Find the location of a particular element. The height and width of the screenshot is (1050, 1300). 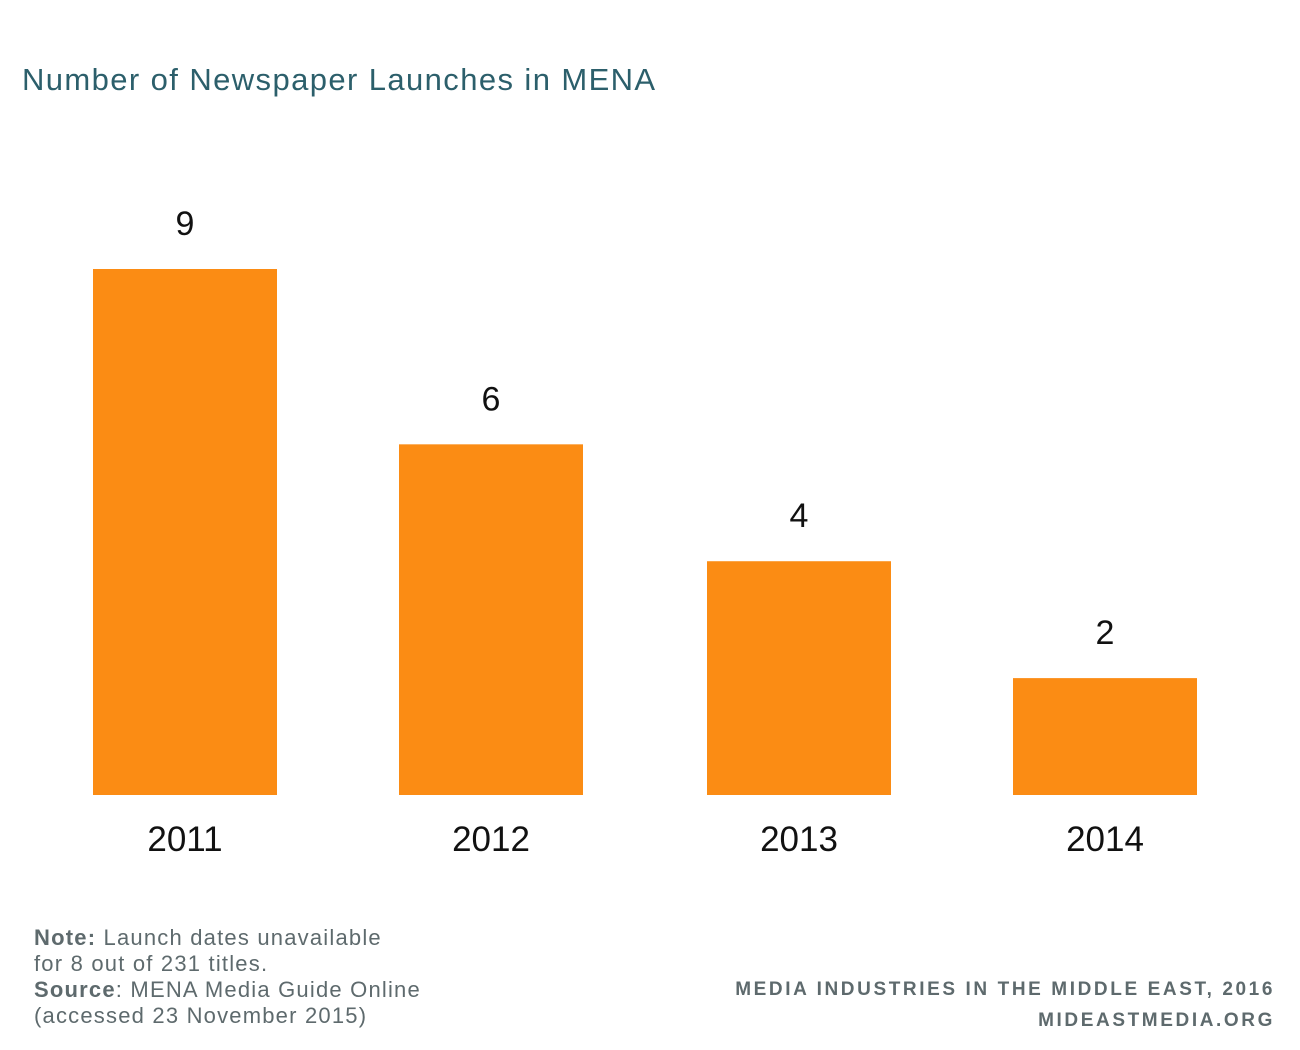

note-line-1: Note: Launch dates unavailable is located at coordinates (227, 938).